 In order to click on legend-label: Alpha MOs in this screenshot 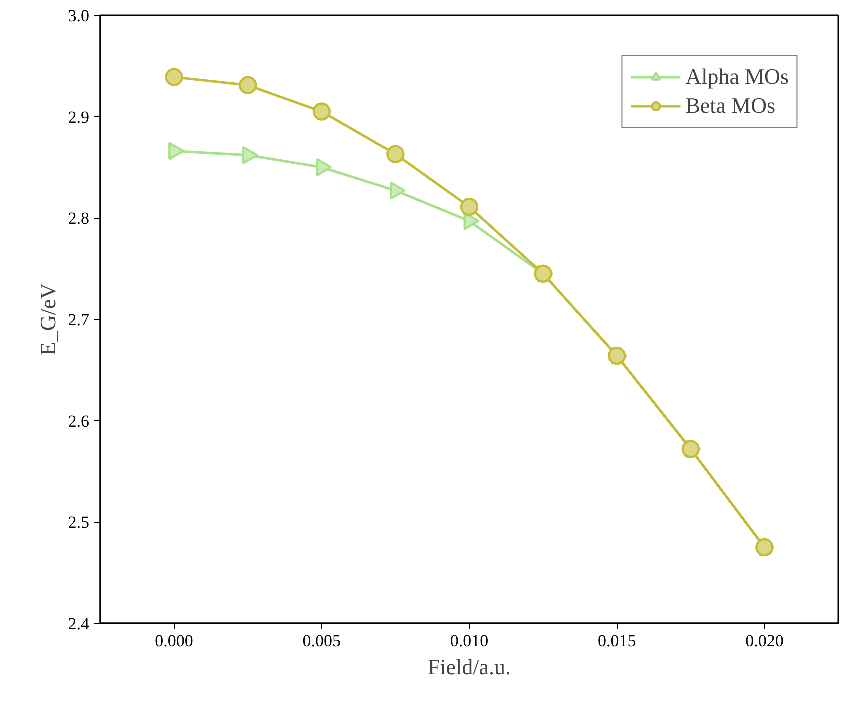, I will do `click(737, 77)`.